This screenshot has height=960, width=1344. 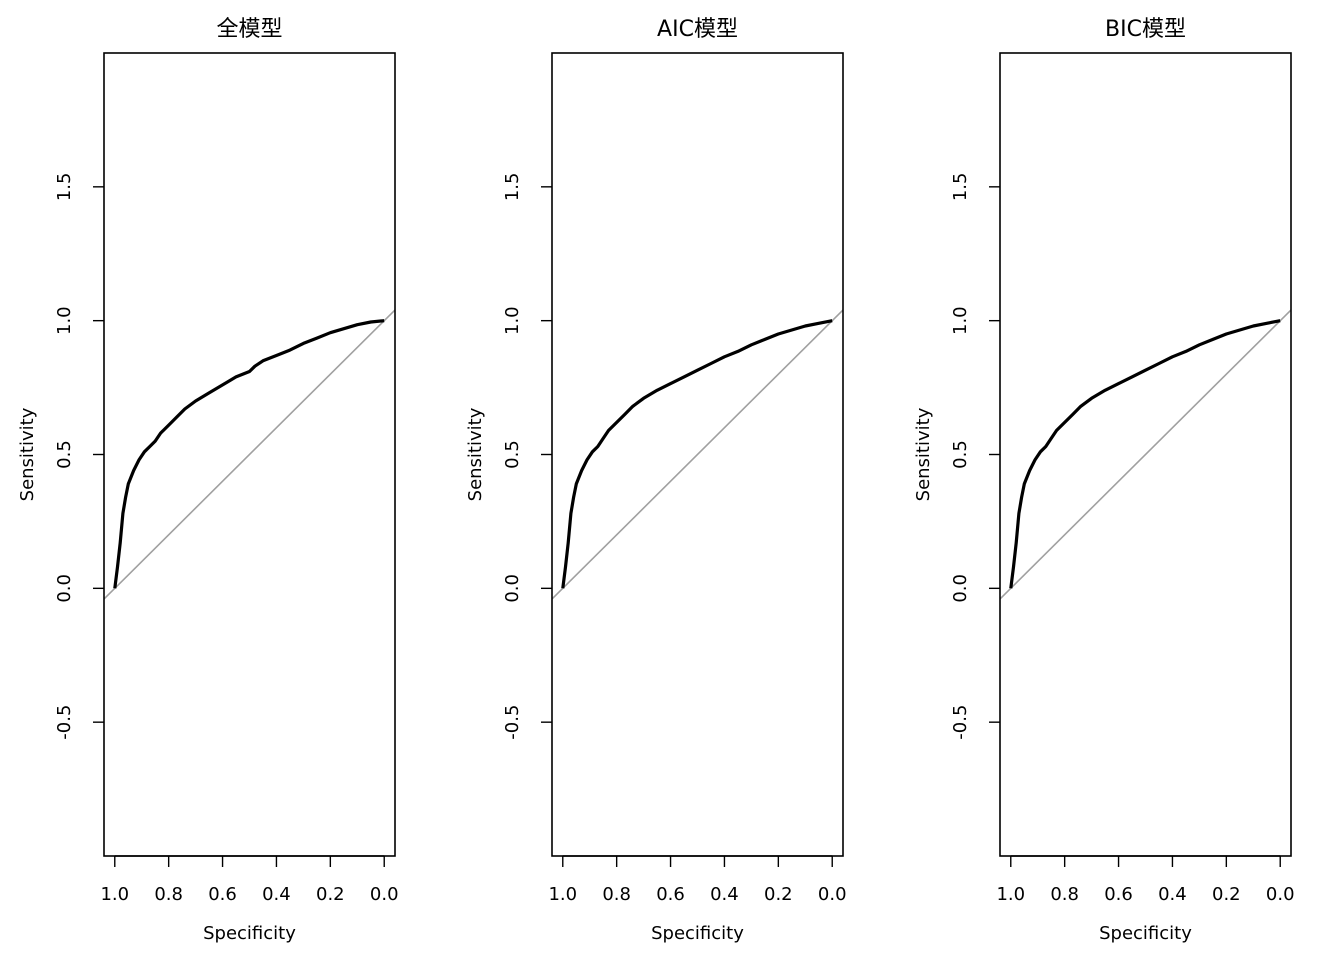 What do you see at coordinates (697, 29) in the screenshot?
I see `panel-title: AIC模型` at bounding box center [697, 29].